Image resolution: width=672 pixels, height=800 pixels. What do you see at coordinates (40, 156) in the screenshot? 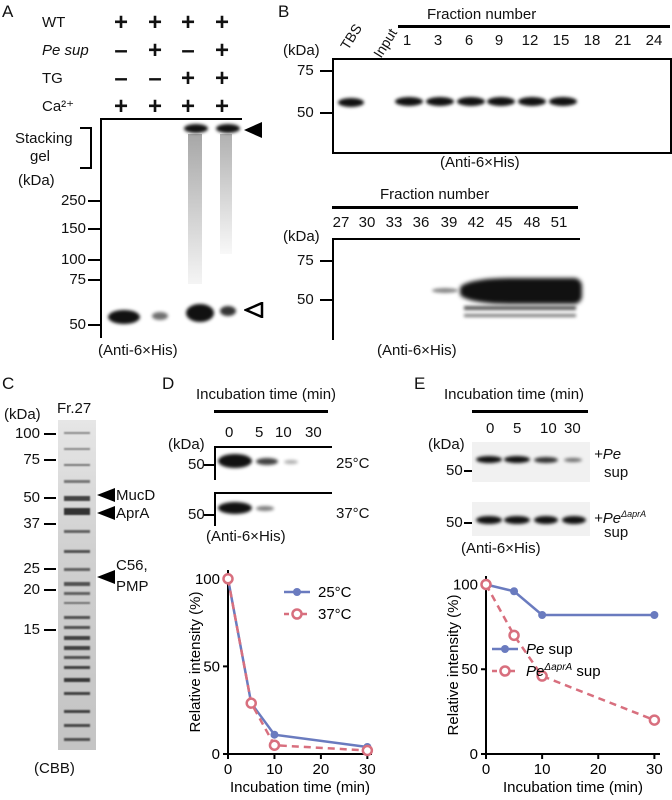
I see `stacking-label-2: gel` at bounding box center [40, 156].